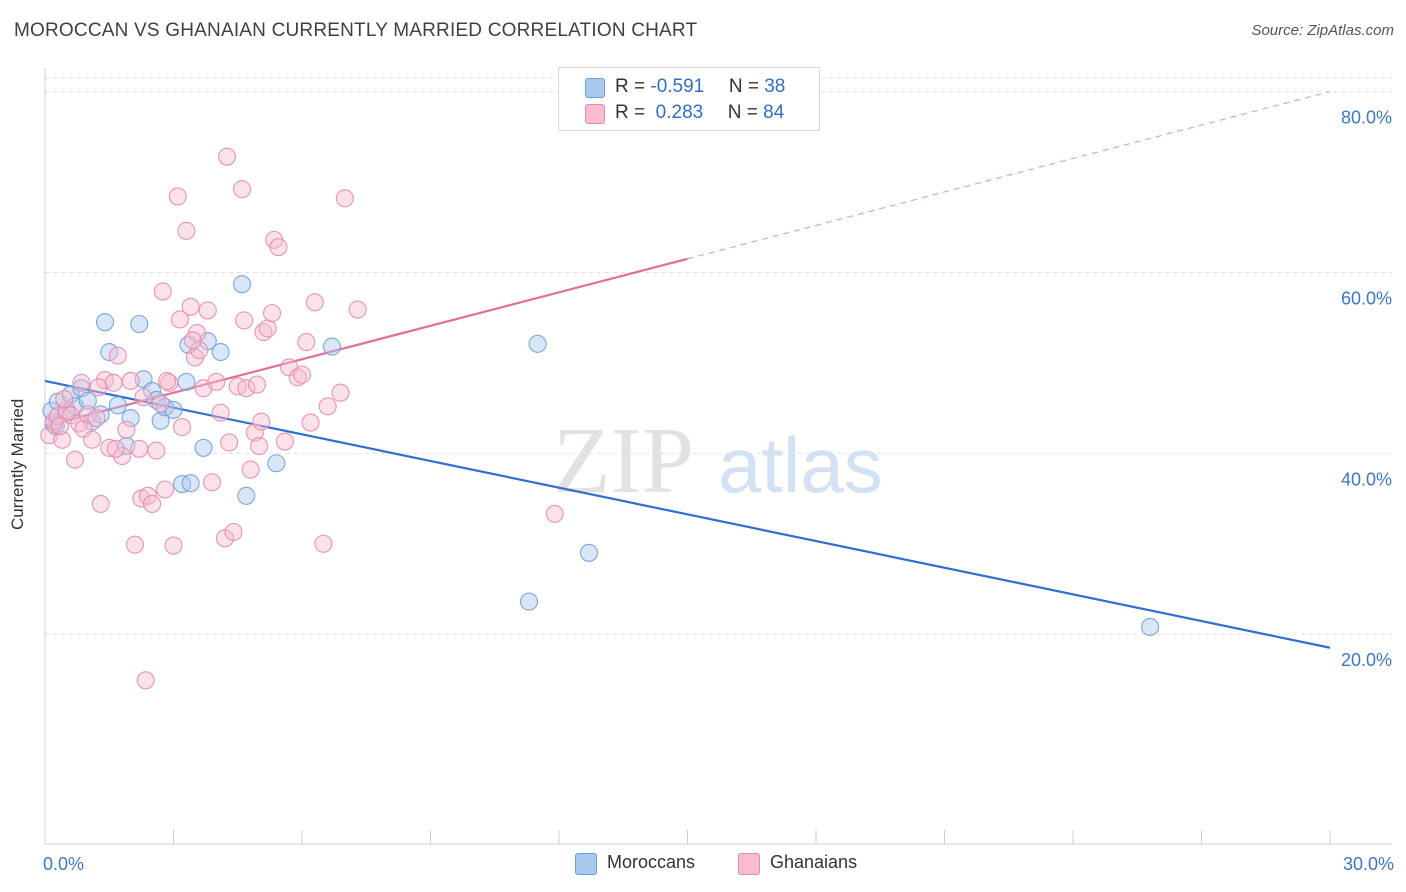 This screenshot has height=892, width=1406. What do you see at coordinates (1322, 30) in the screenshot?
I see `source-label: Source: ZipAtlas.com` at bounding box center [1322, 30].